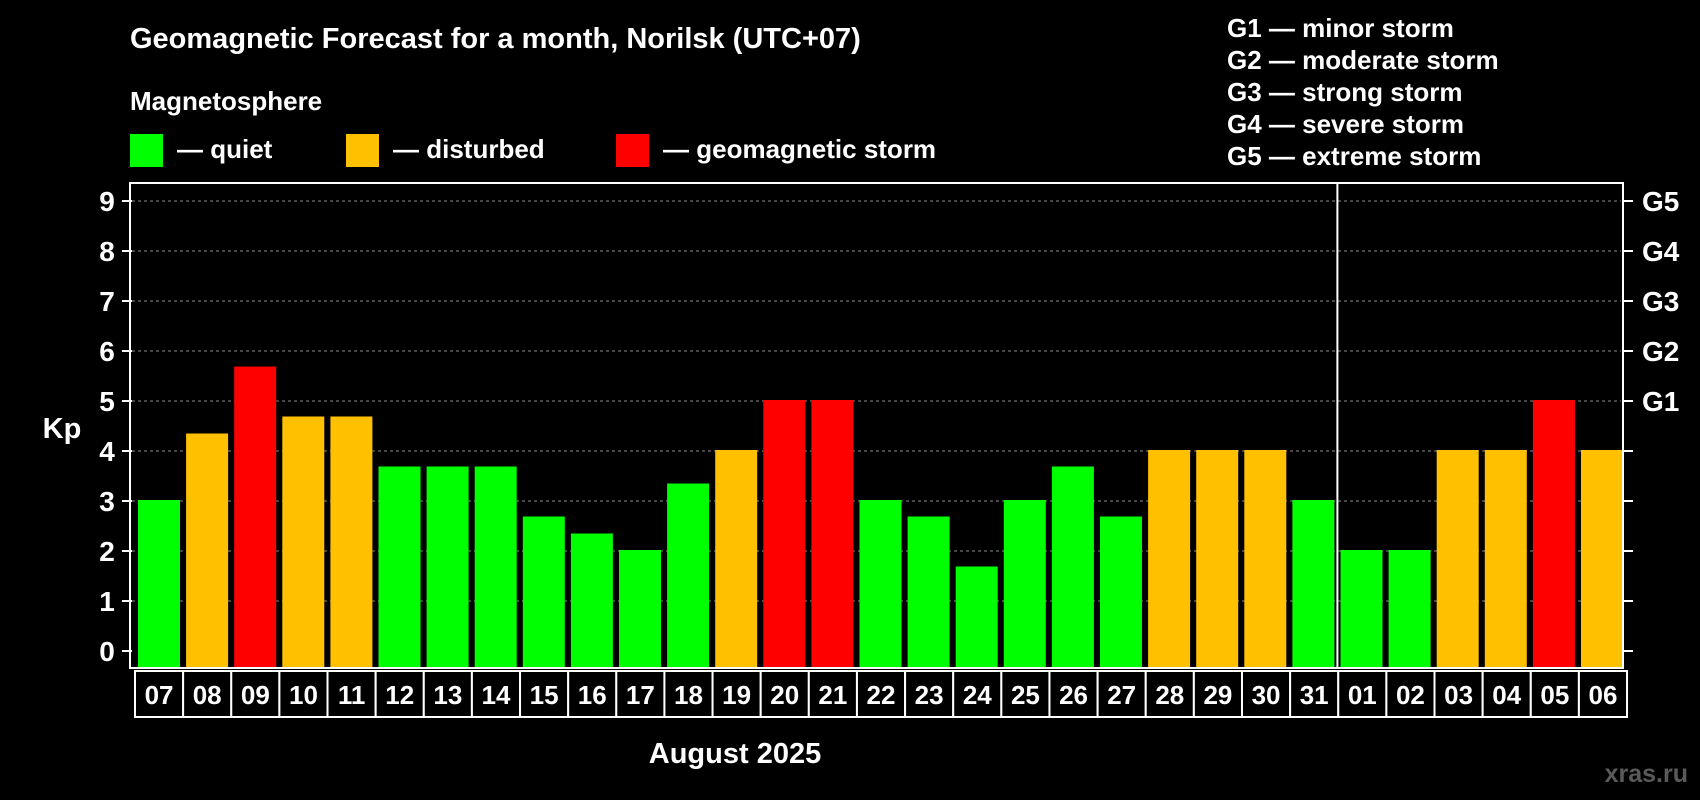 Image resolution: width=1700 pixels, height=800 pixels. I want to click on x-tick-label: 31, so click(1314, 695).